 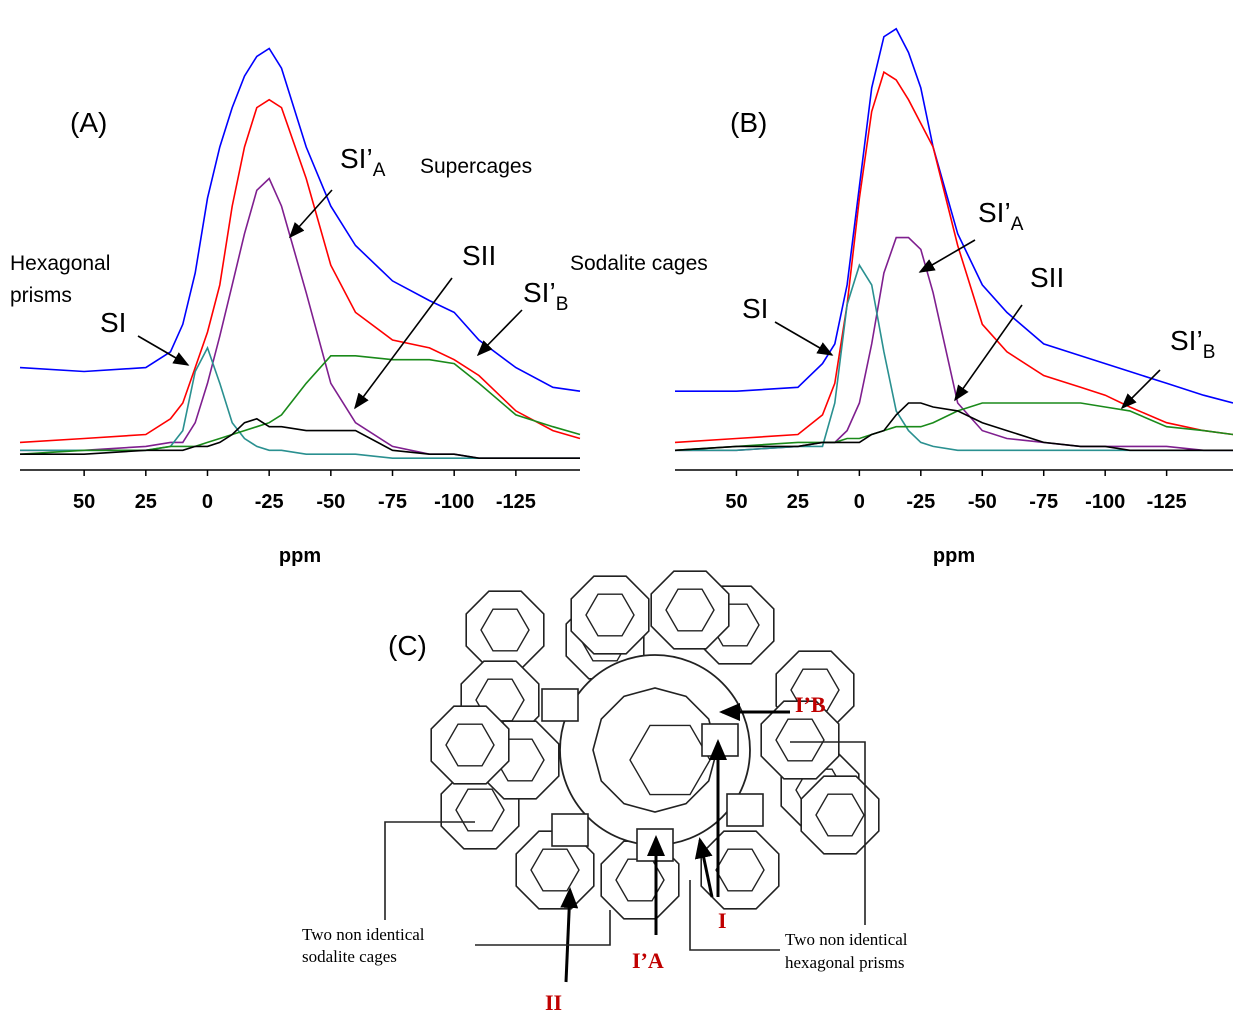 What do you see at coordinates (407, 645) in the screenshot?
I see `panel-label: (C)` at bounding box center [407, 645].